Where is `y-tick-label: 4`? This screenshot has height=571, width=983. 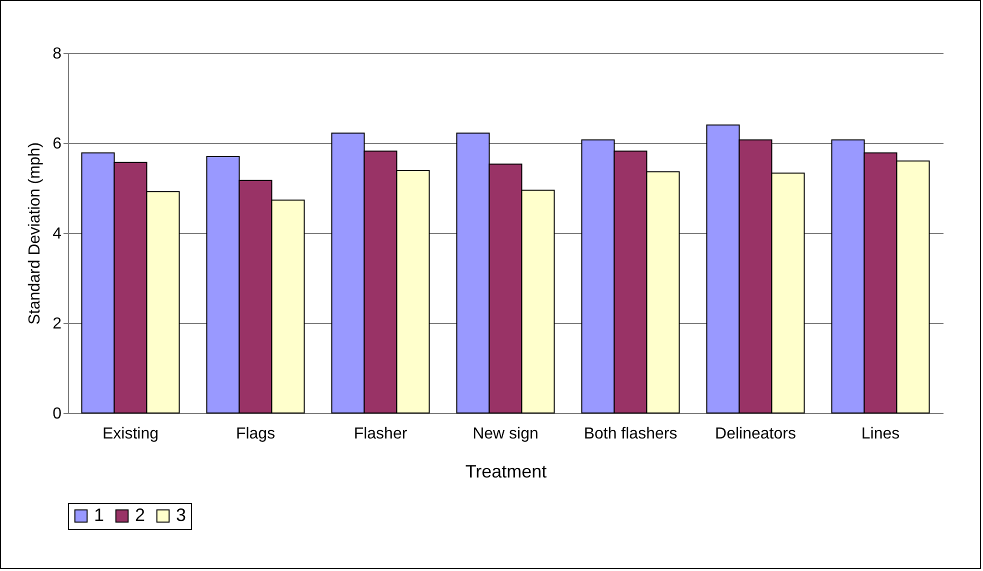 y-tick-label: 4 is located at coordinates (57, 234).